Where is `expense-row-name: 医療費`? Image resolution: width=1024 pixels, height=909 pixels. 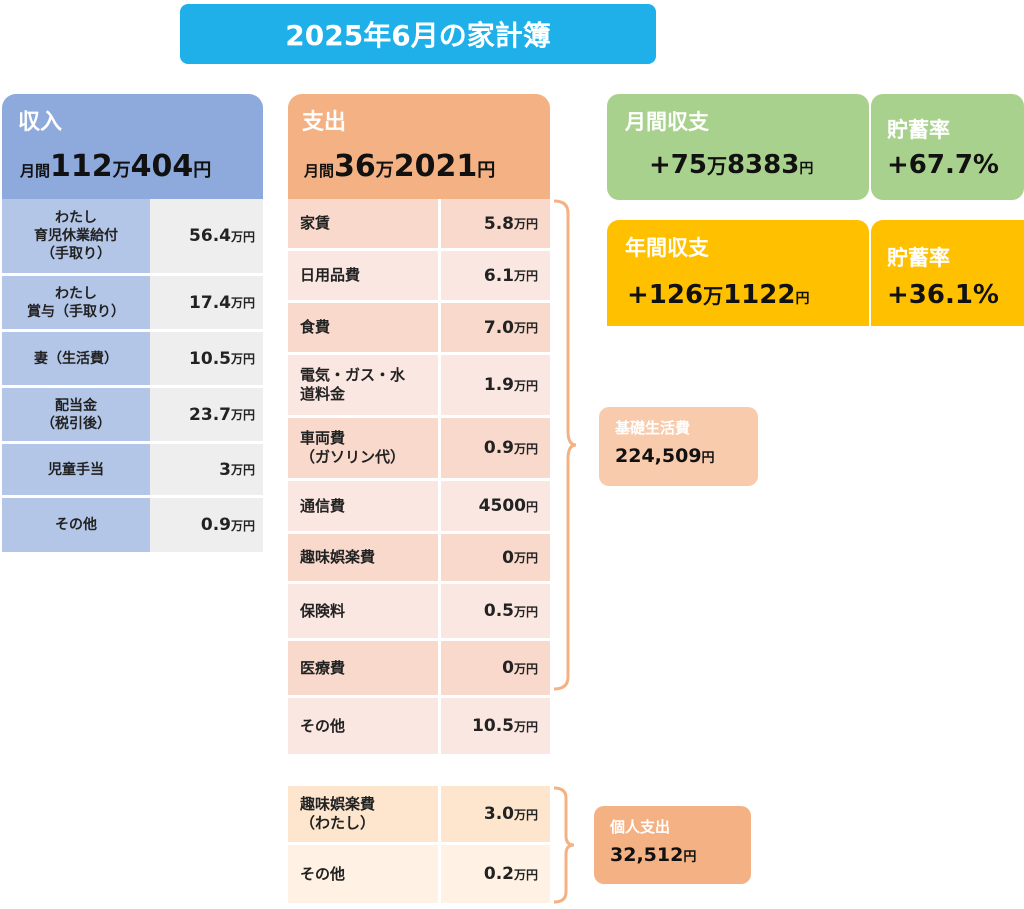 expense-row-name: 医療費 is located at coordinates (363, 668).